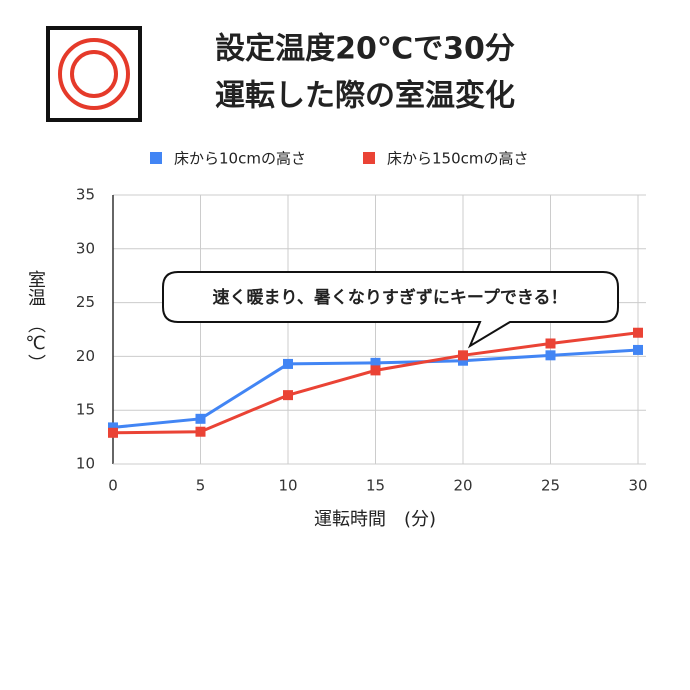 Image resolution: width=690 pixels, height=690 pixels. Describe the element at coordinates (85, 248) in the screenshot. I see `y-tick-label: 30` at that location.